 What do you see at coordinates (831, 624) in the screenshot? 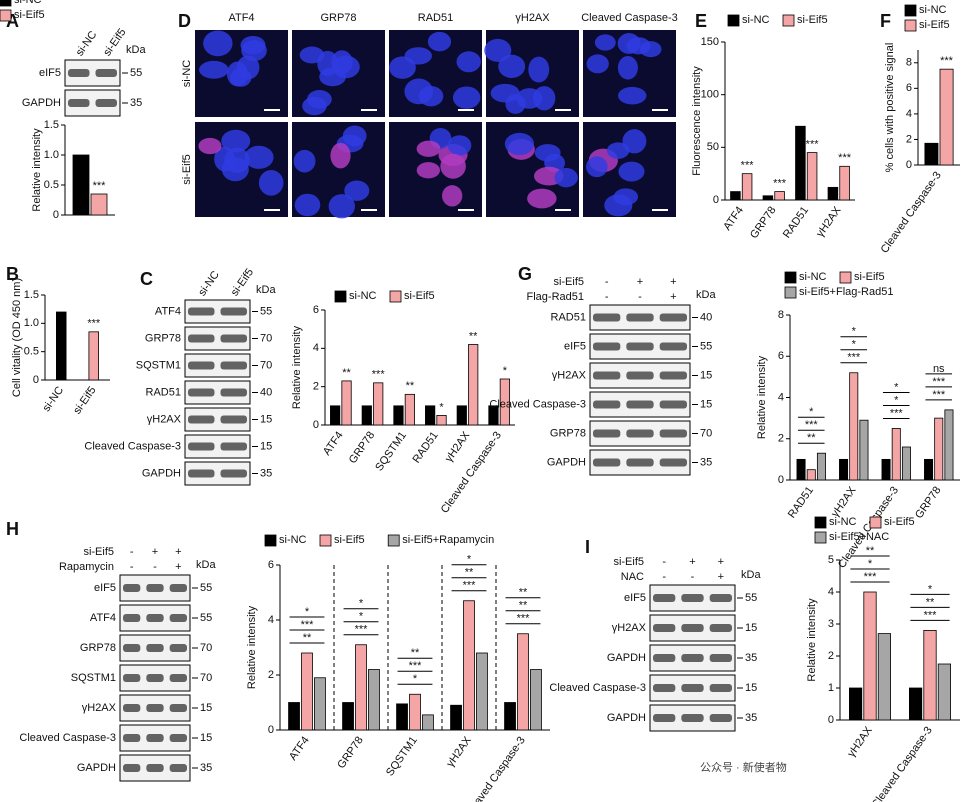
I see `y-tick-label: 3` at bounding box center [831, 624].